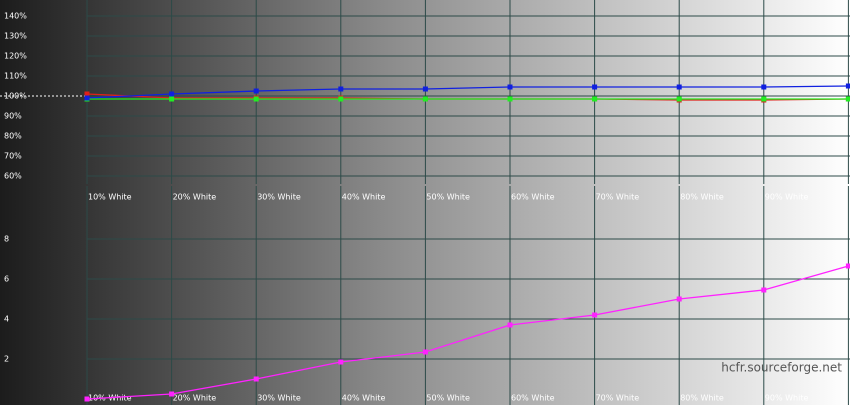 This screenshot has width=850, height=405. Describe the element at coordinates (13, 136) in the screenshot. I see `y-tick-label: 80%` at that location.